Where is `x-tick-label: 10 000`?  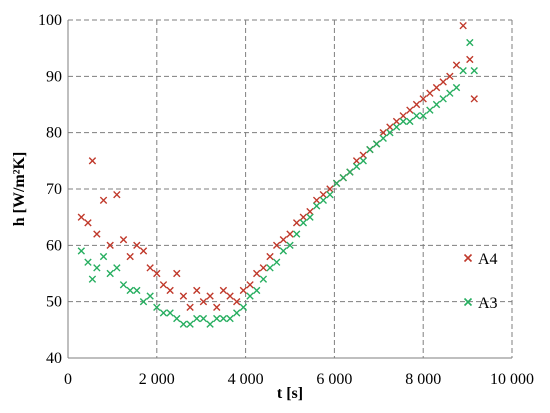 x-tick-label: 10 000 is located at coordinates (512, 379).